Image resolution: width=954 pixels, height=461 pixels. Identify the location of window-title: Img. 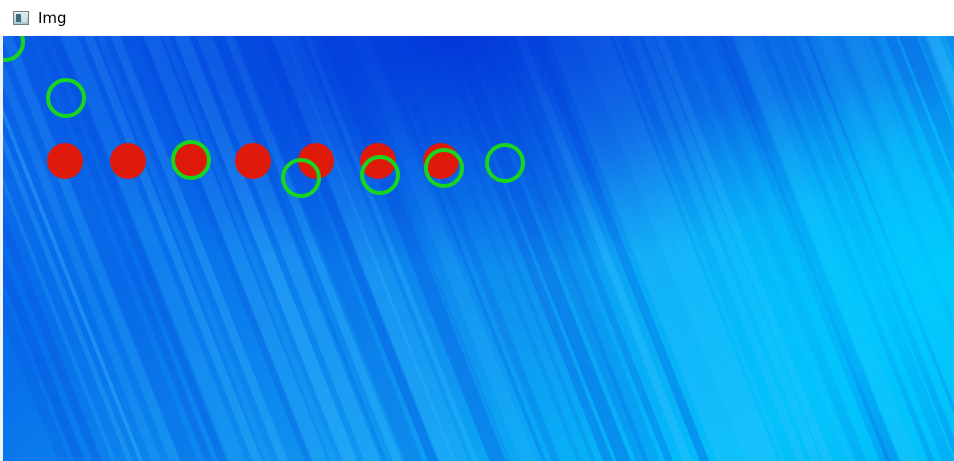
(52, 17).